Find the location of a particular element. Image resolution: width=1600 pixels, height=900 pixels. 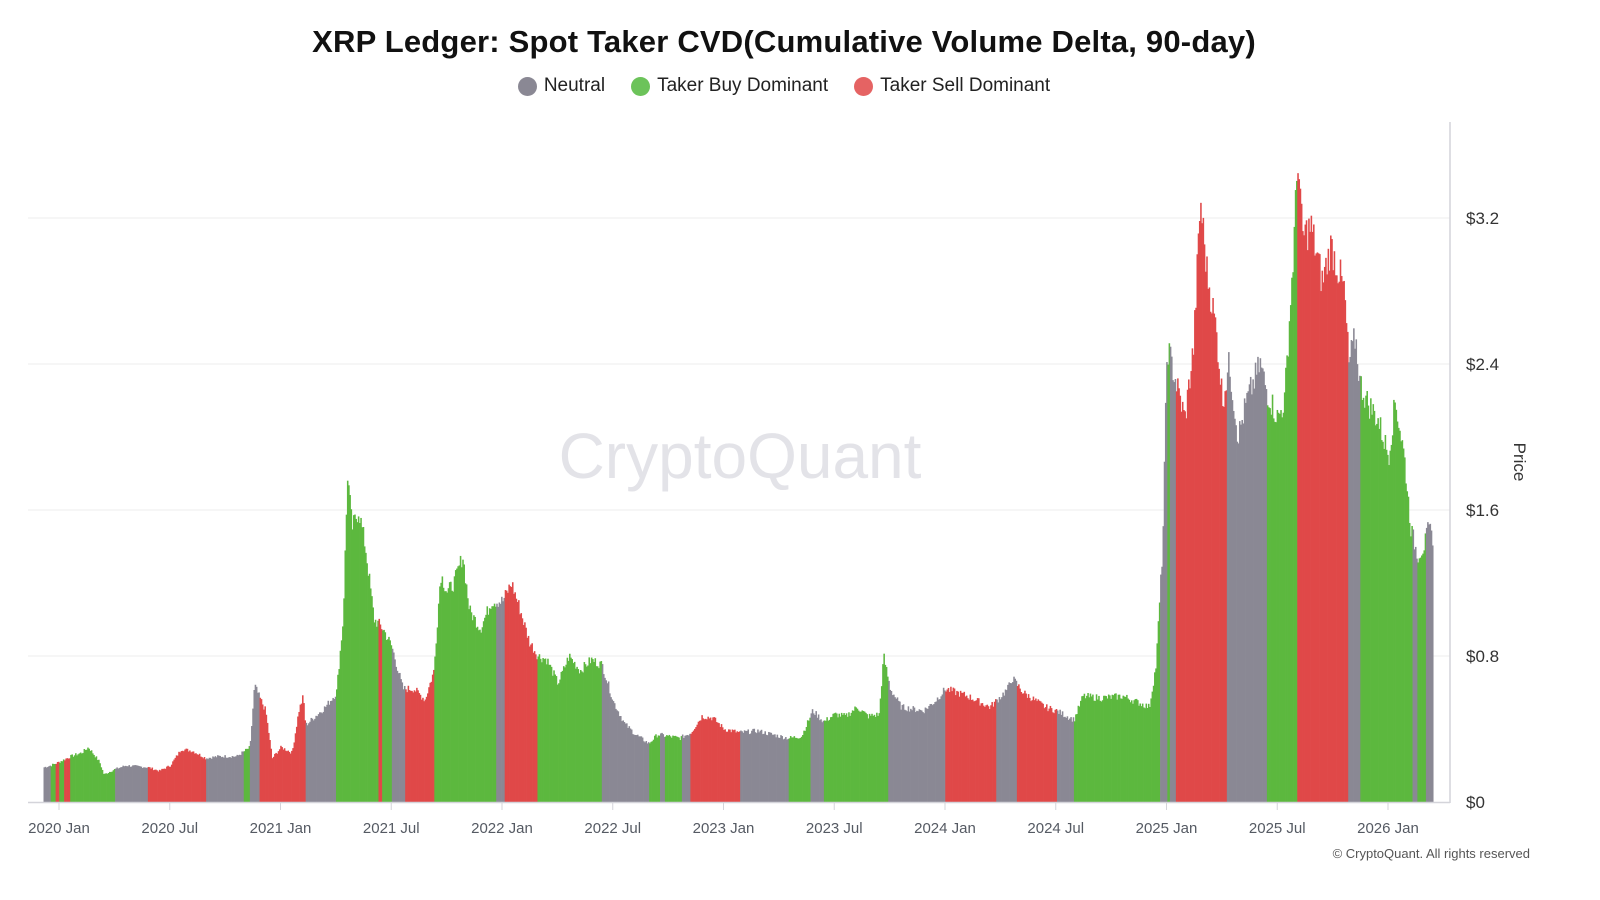

y-tick-label: $2.4 is located at coordinates (1482, 364).